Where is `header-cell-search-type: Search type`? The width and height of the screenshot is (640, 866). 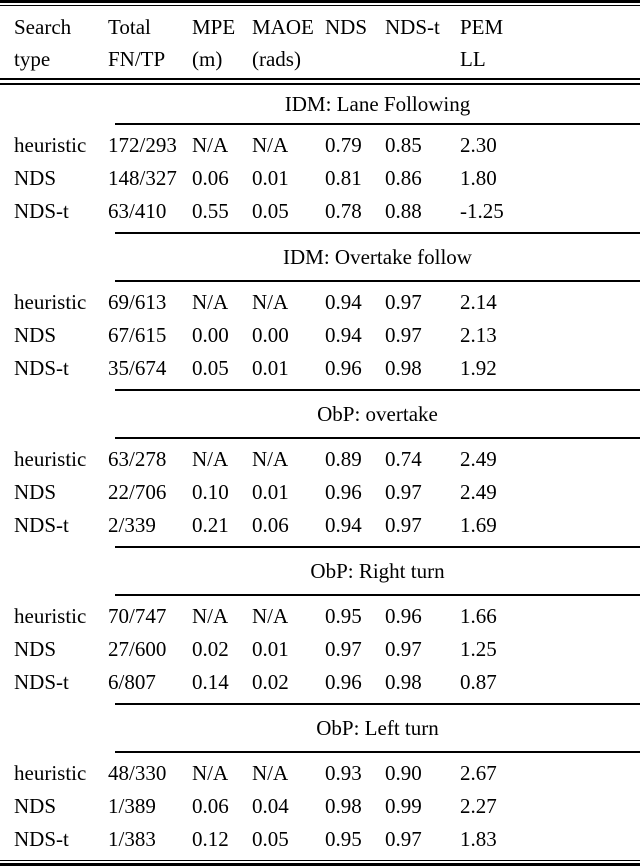
header-cell-search-type: Search type is located at coordinates (54, 43).